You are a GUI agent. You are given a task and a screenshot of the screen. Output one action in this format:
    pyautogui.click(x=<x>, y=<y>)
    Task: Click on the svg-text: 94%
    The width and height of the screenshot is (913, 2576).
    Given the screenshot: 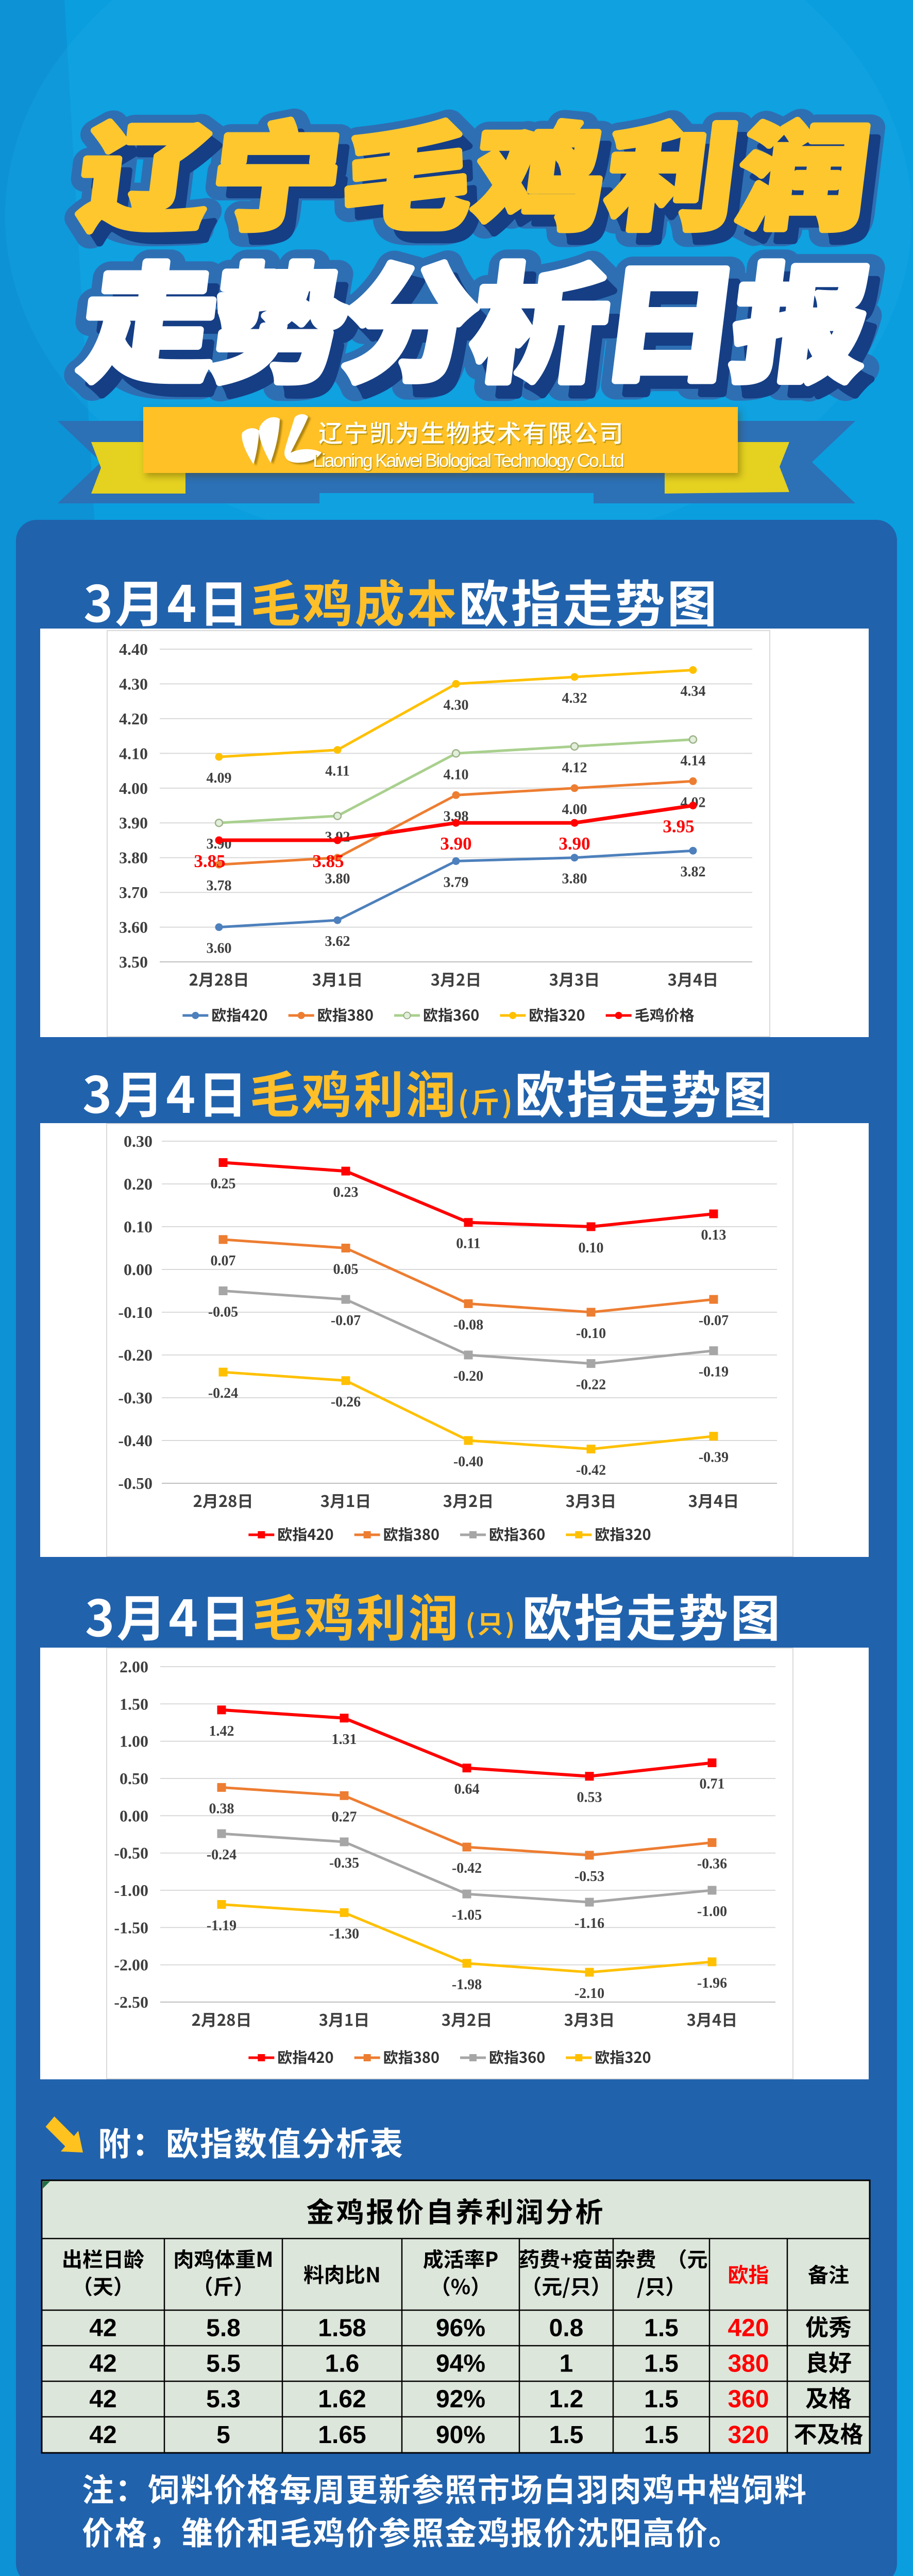 What is the action you would take?
    pyautogui.click(x=460, y=2364)
    